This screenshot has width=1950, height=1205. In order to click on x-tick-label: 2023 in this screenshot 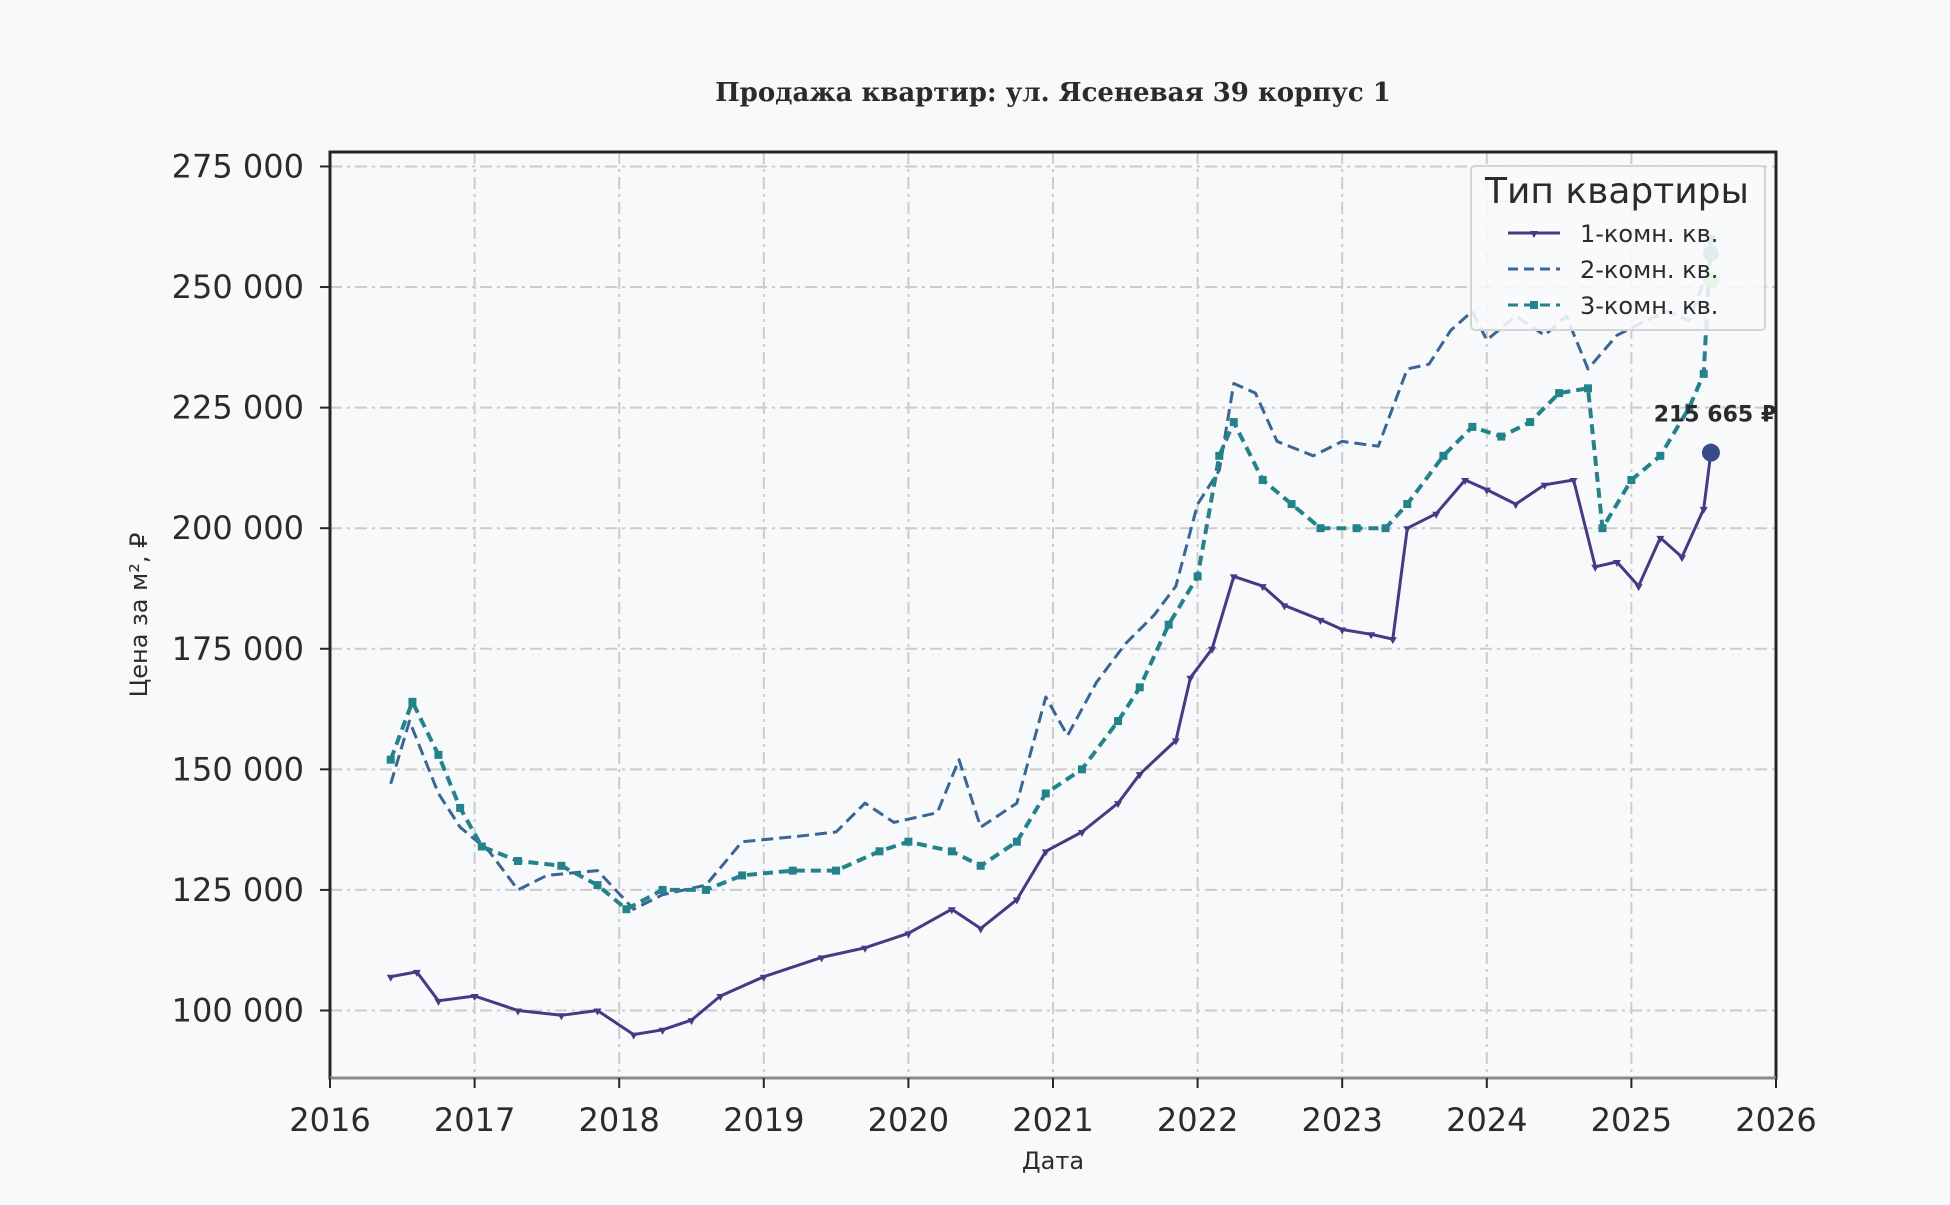, I will do `click(1341, 1120)`.